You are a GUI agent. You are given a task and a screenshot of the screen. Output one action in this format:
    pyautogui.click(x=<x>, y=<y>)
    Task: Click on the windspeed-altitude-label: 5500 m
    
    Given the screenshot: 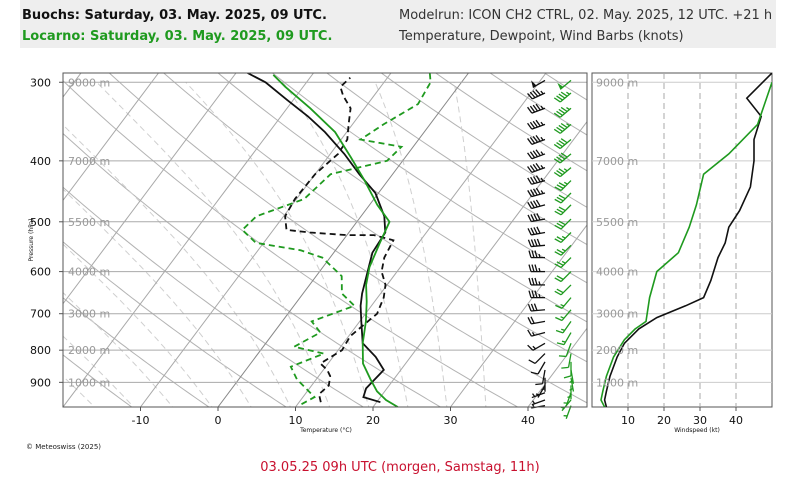 What is the action you would take?
    pyautogui.click(x=617, y=222)
    